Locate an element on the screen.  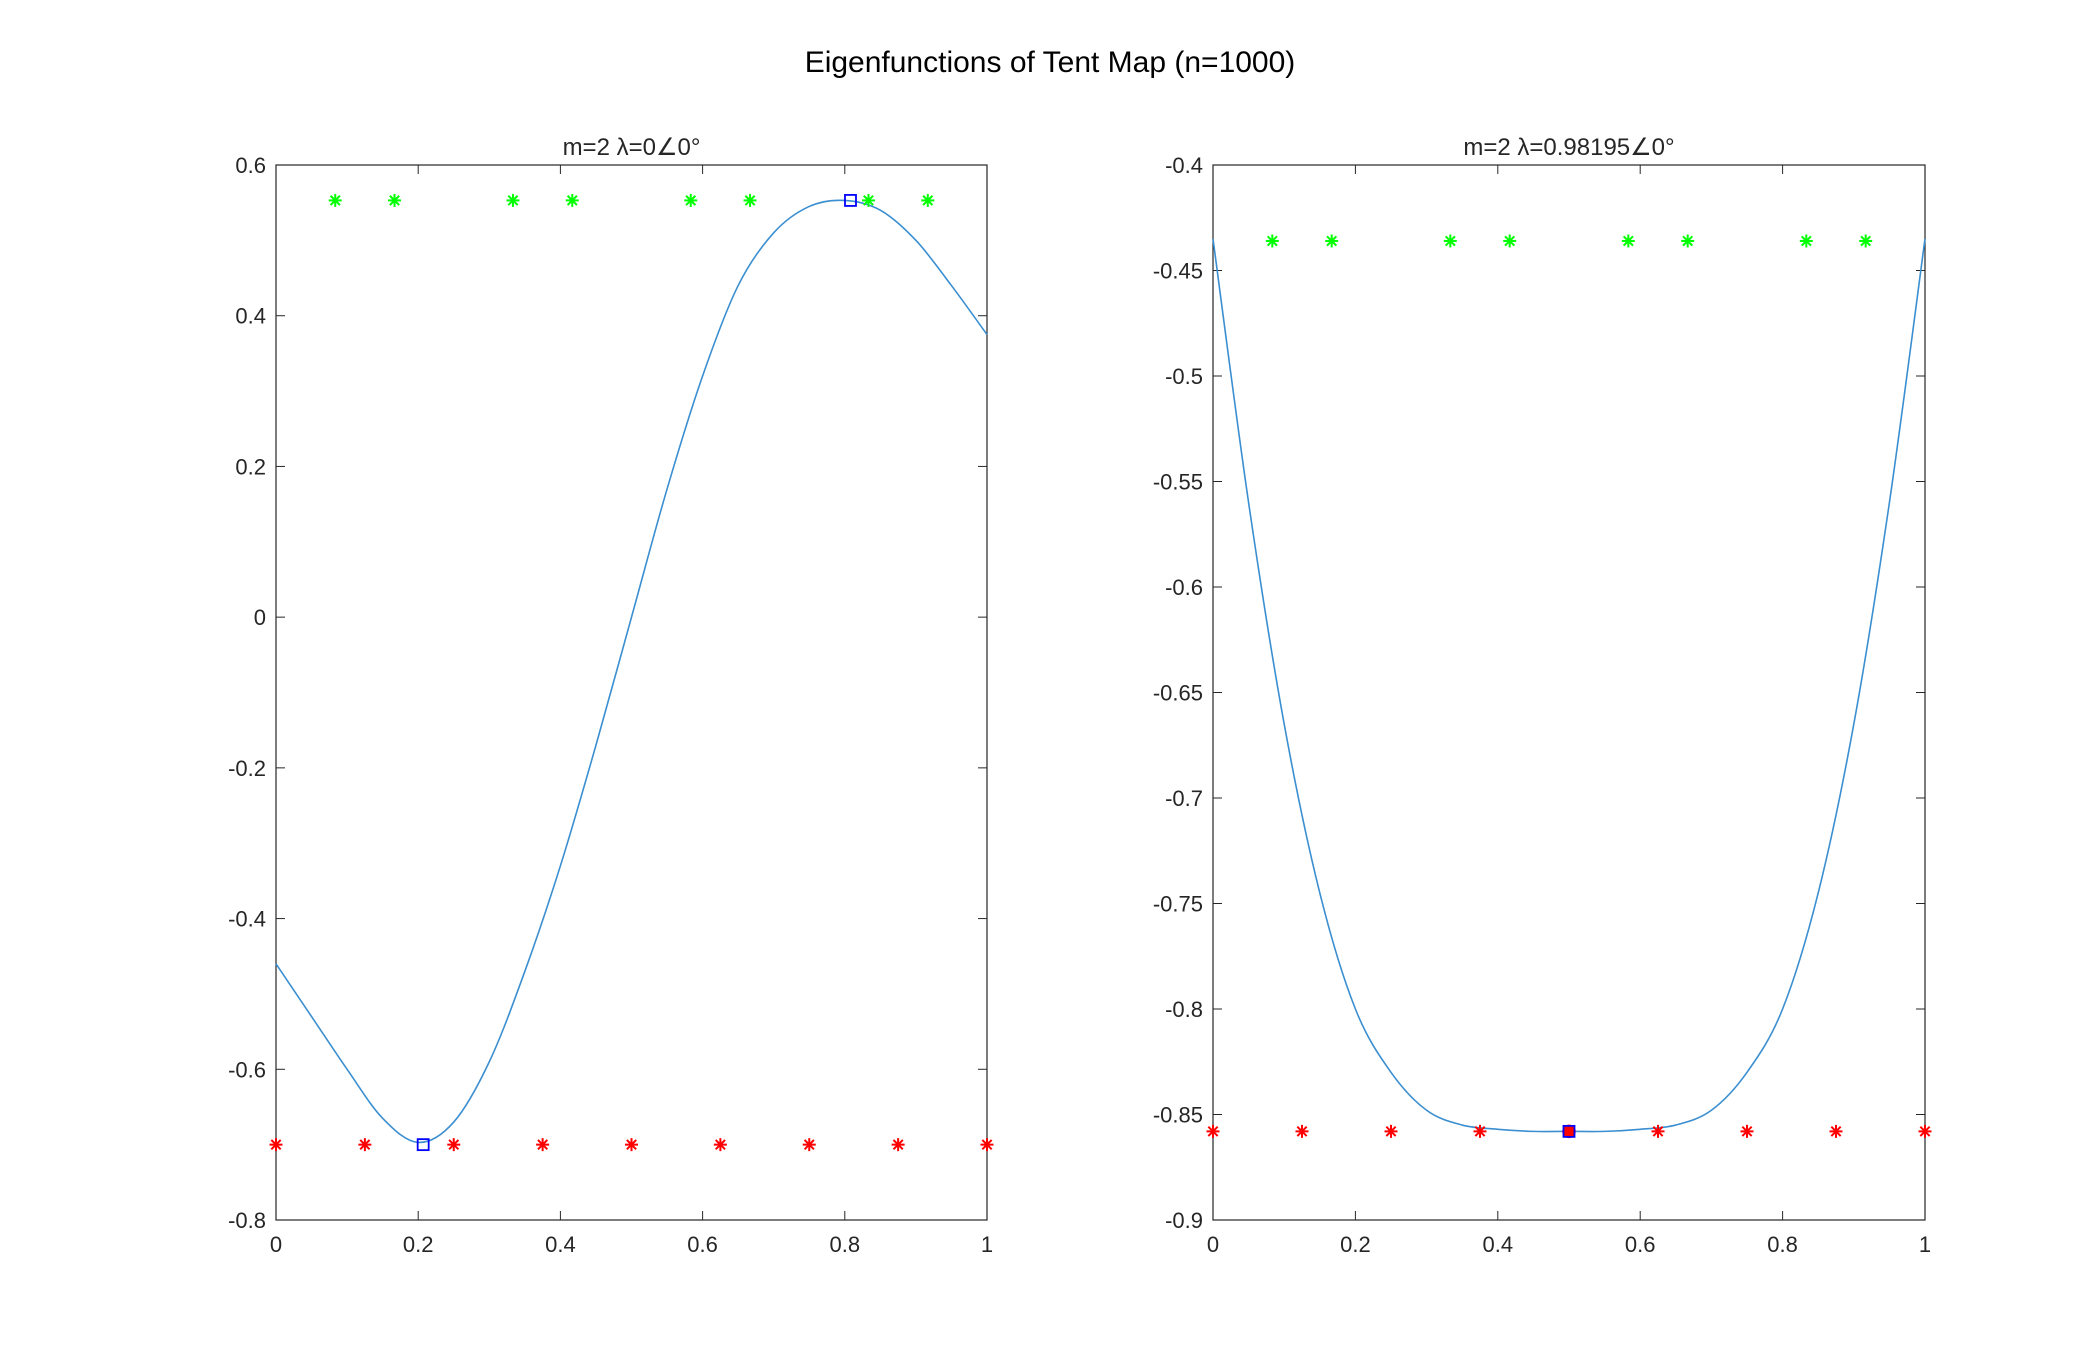
y-tick-label: -0.9 is located at coordinates (1184, 1220).